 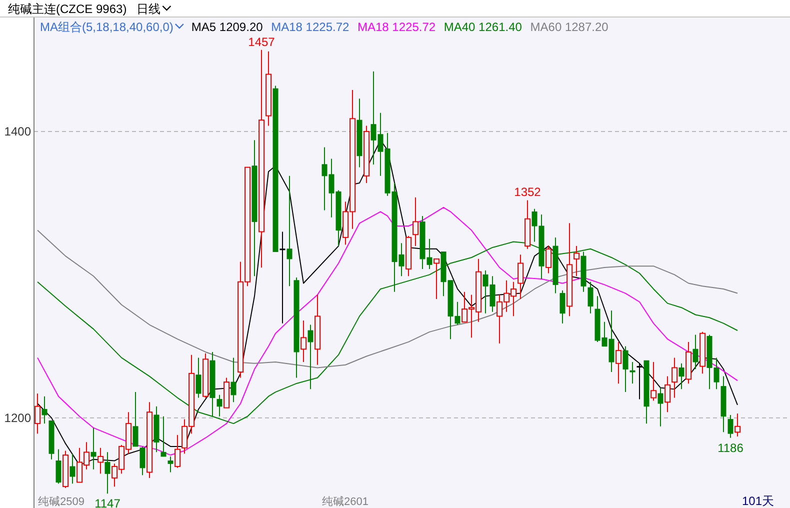 What do you see at coordinates (107, 502) in the screenshot?
I see `annotation: 1147` at bounding box center [107, 502].